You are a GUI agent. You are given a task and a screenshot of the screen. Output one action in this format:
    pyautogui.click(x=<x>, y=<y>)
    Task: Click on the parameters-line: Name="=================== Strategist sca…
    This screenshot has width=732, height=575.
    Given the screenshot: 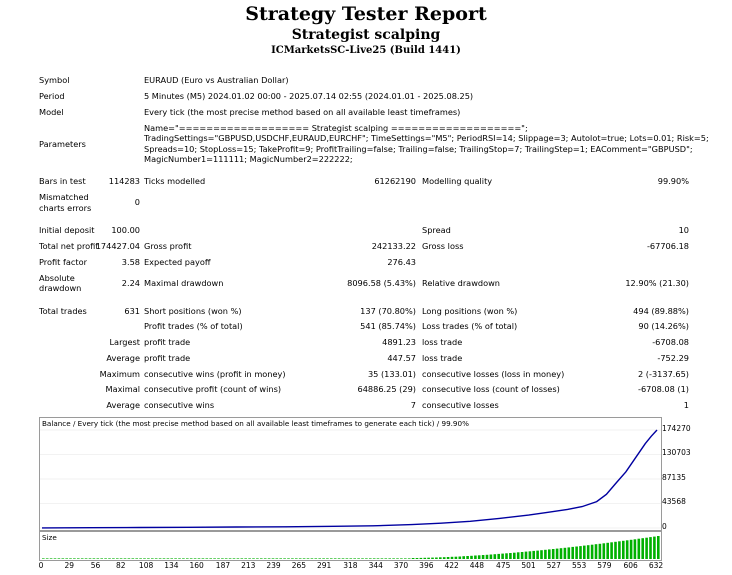 What is the action you would take?
    pyautogui.click(x=336, y=128)
    